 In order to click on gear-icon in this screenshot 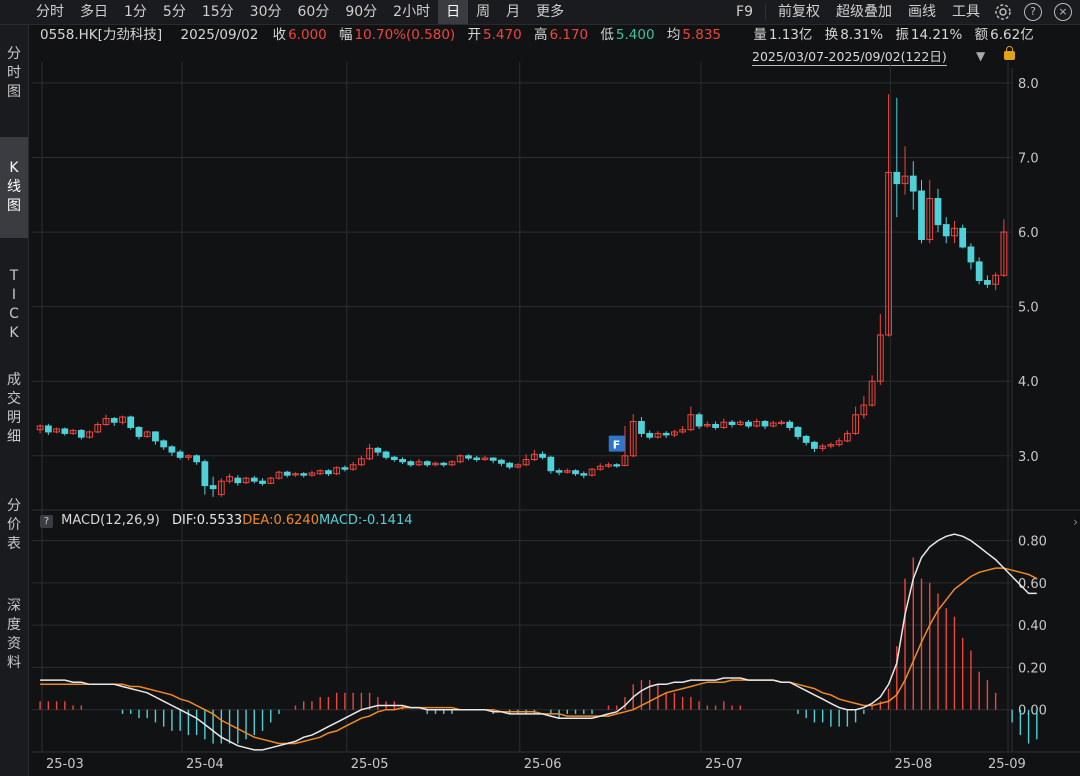, I will do `click(1003, 12)`.